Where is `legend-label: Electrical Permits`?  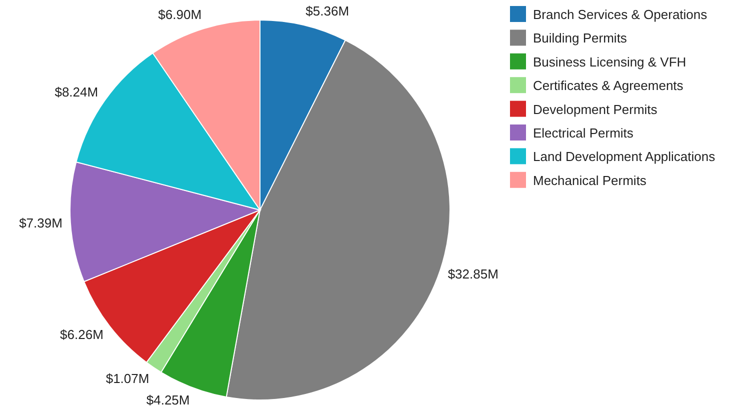
legend-label: Electrical Permits is located at coordinates (583, 133).